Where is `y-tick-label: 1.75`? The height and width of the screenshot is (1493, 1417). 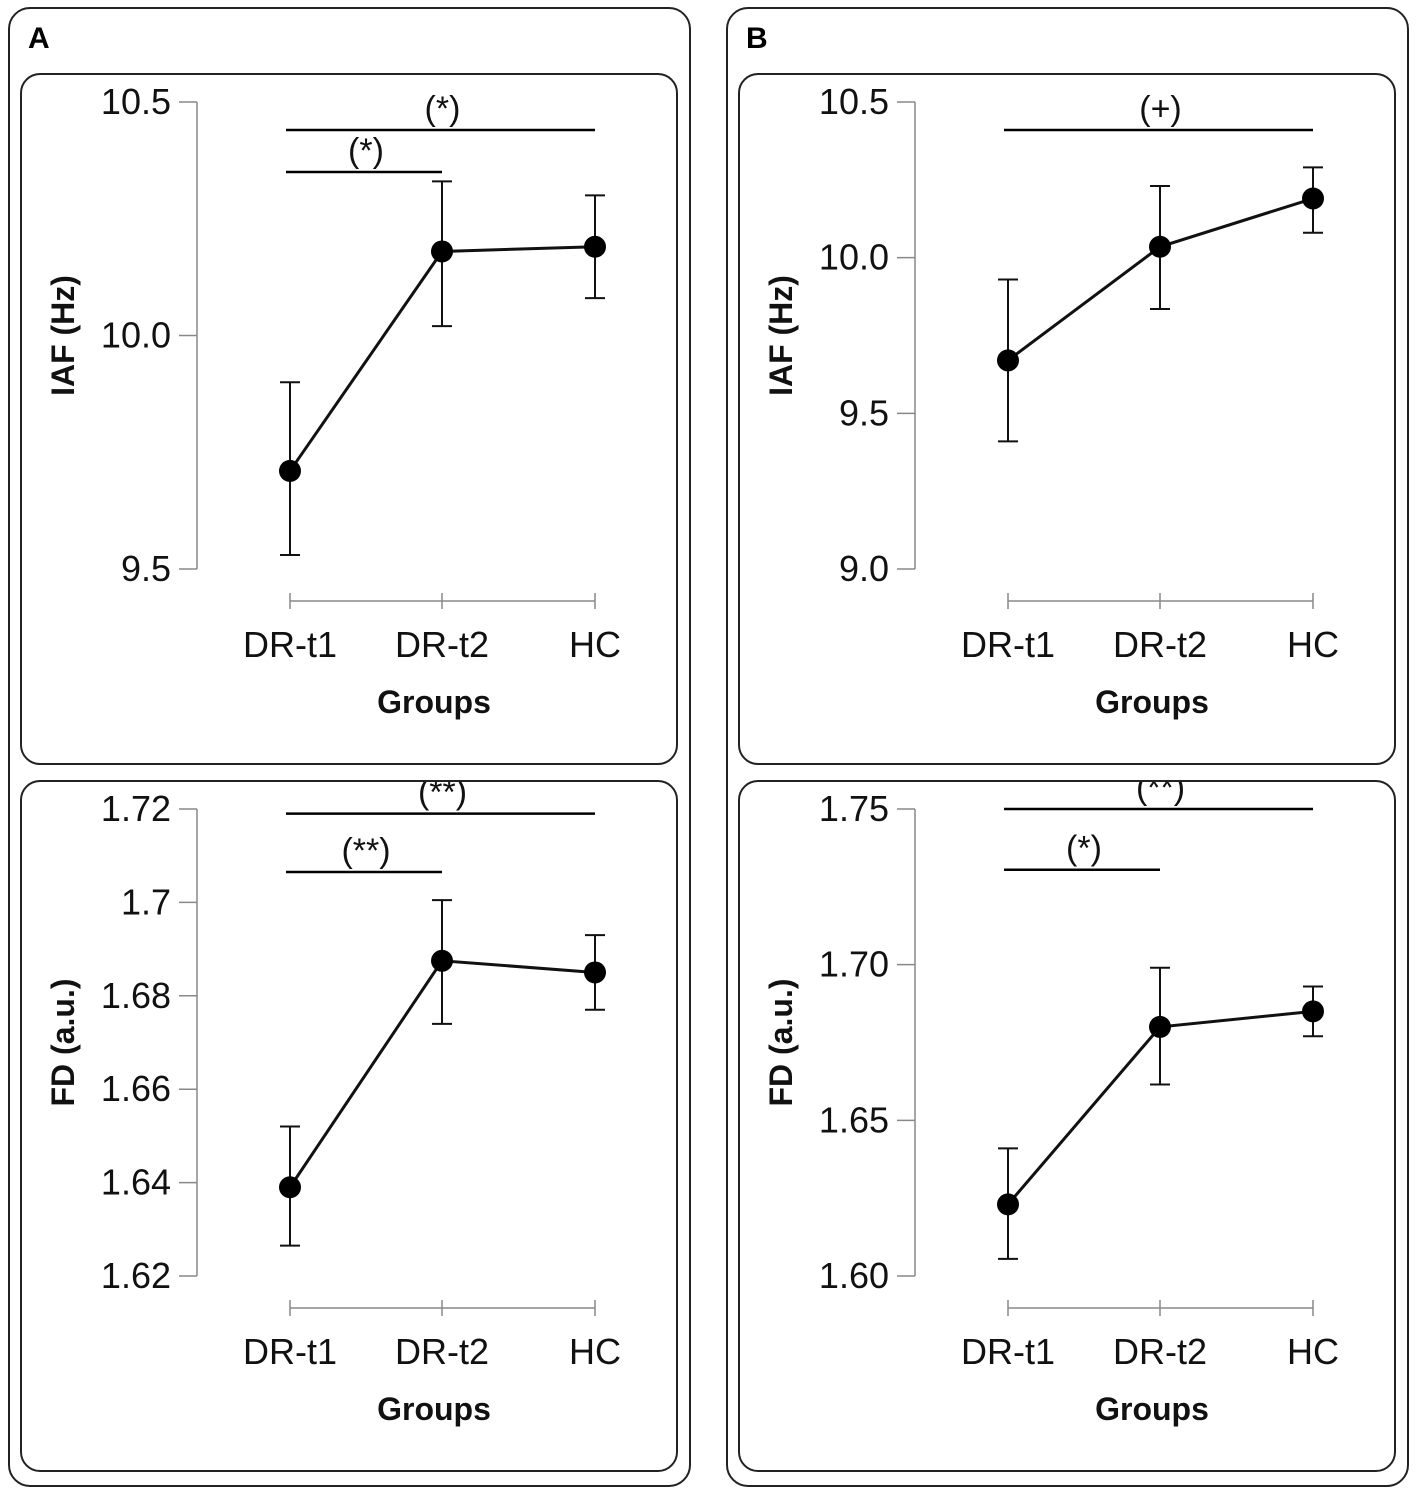
y-tick-label: 1.75 is located at coordinates (854, 808).